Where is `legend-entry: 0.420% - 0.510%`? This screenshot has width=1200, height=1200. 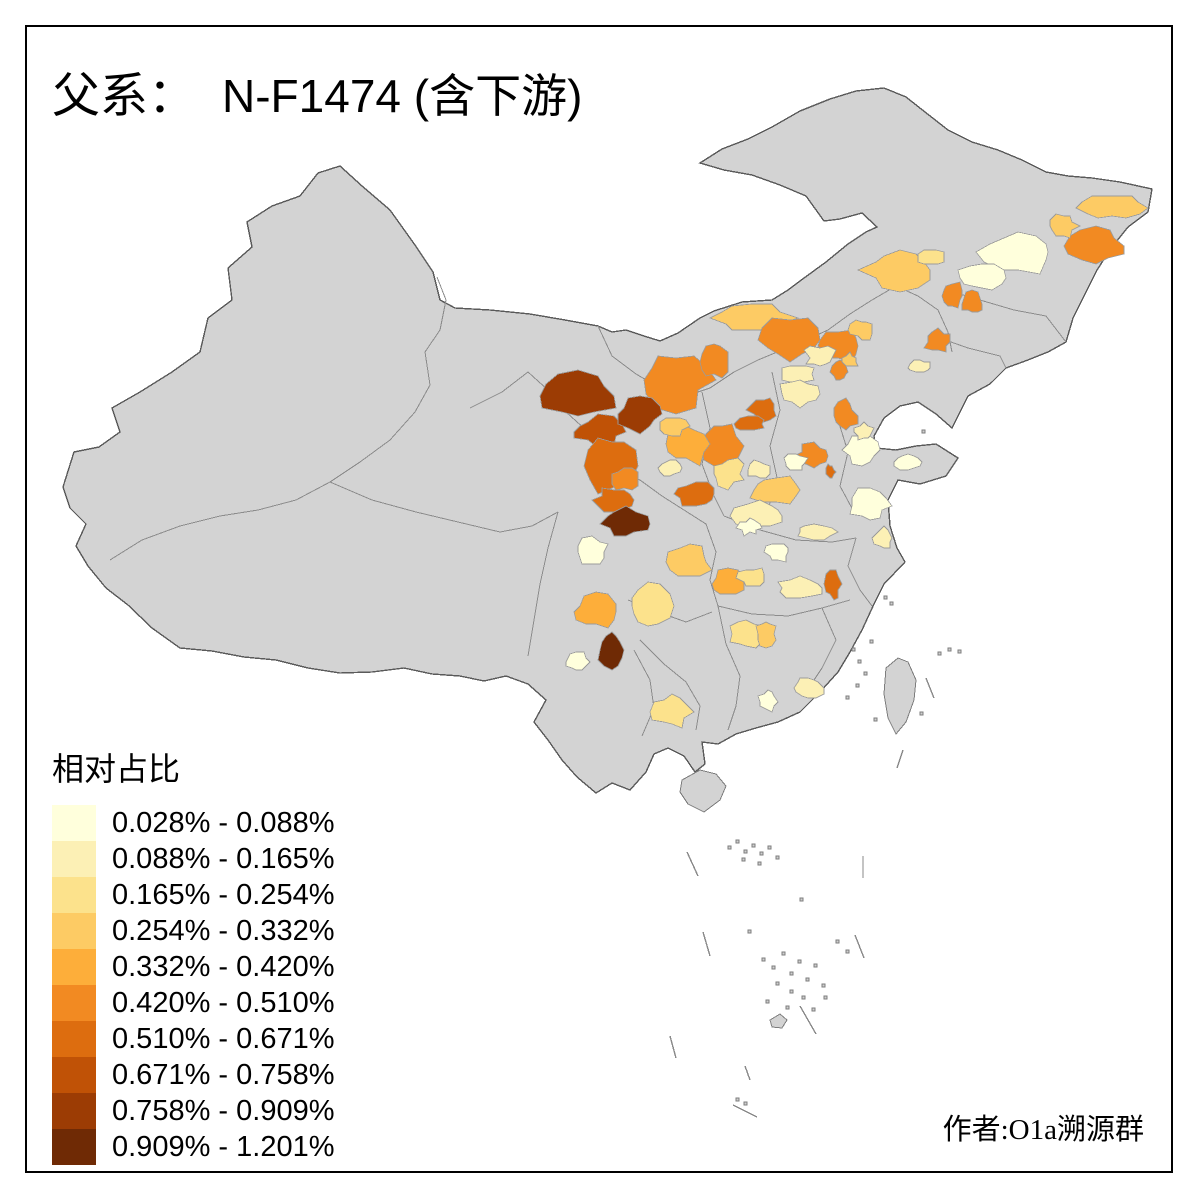
legend-entry: 0.420% - 0.510% is located at coordinates (193, 1003).